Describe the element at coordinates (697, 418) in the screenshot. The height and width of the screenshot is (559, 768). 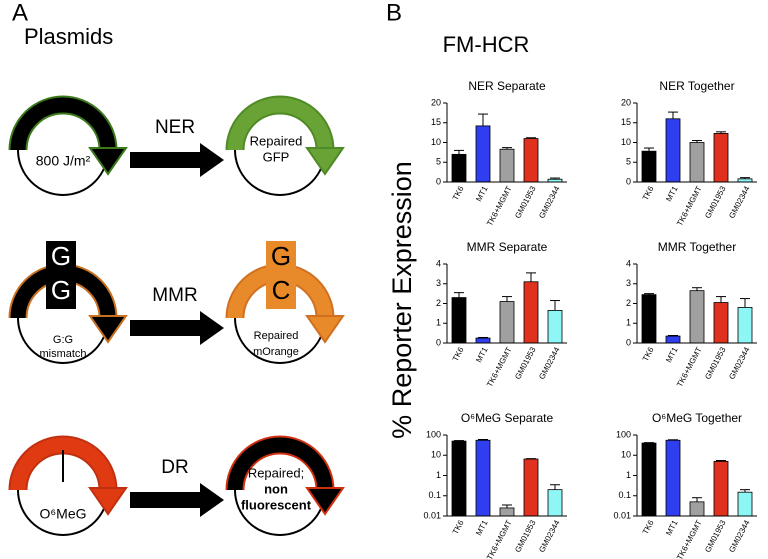
I see `chart-title: O⁶MeG Together` at that location.